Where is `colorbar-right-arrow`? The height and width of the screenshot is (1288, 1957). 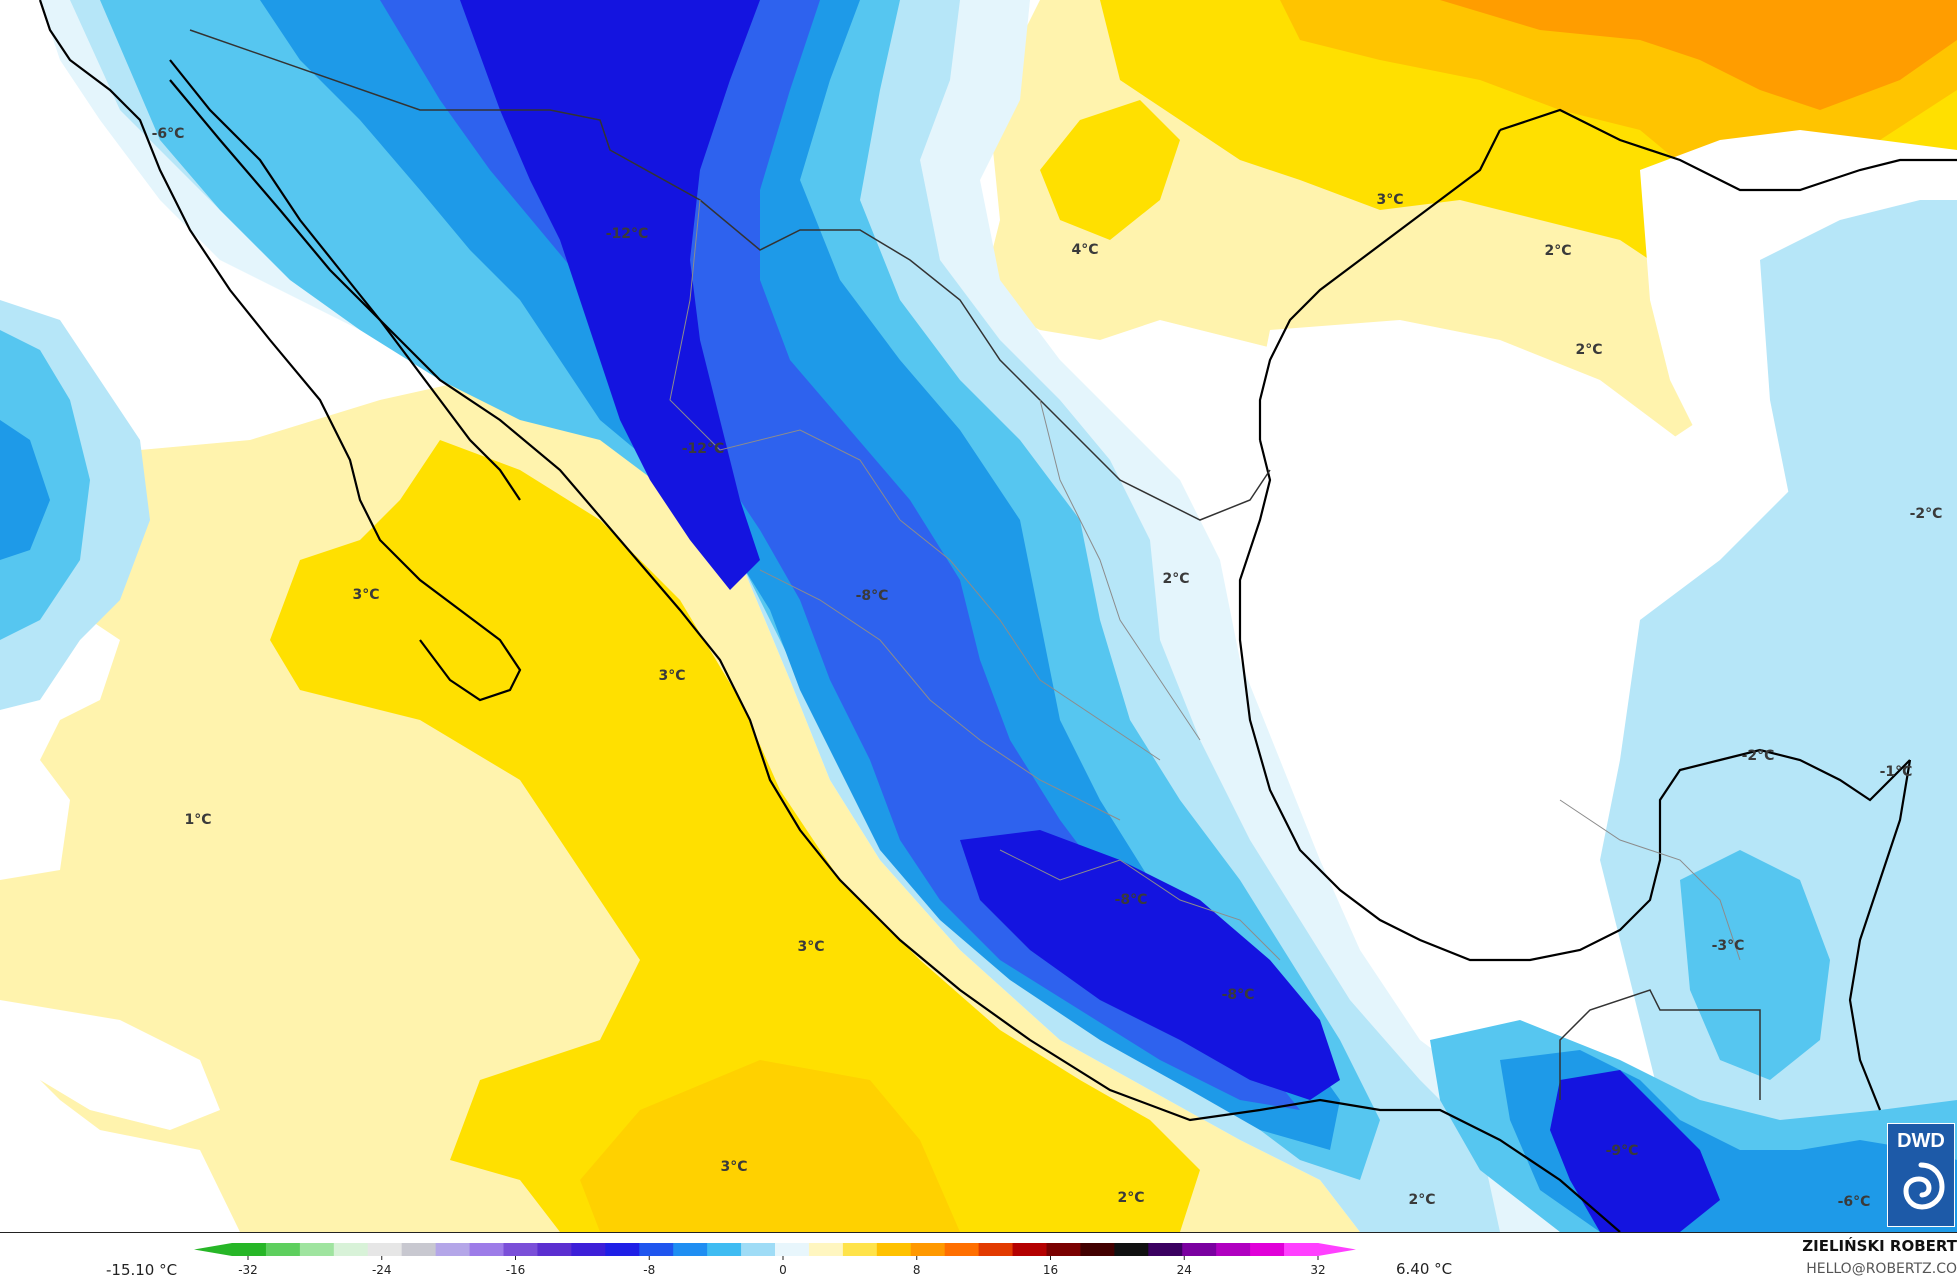
colorbar-right-arrow is located at coordinates (1337, 1249).